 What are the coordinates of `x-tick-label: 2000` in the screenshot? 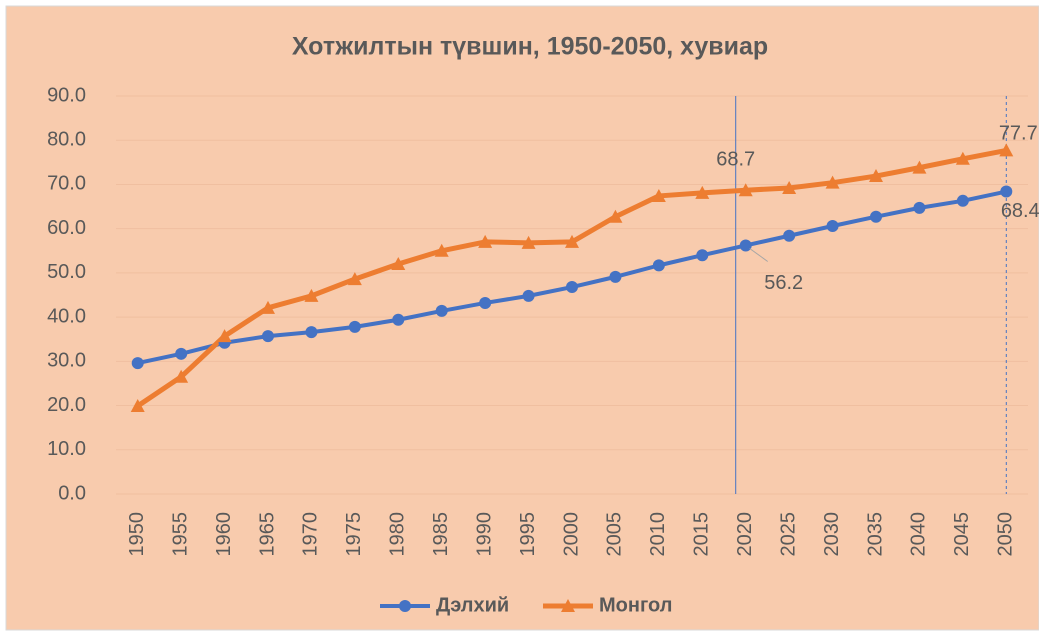 It's located at (571, 534).